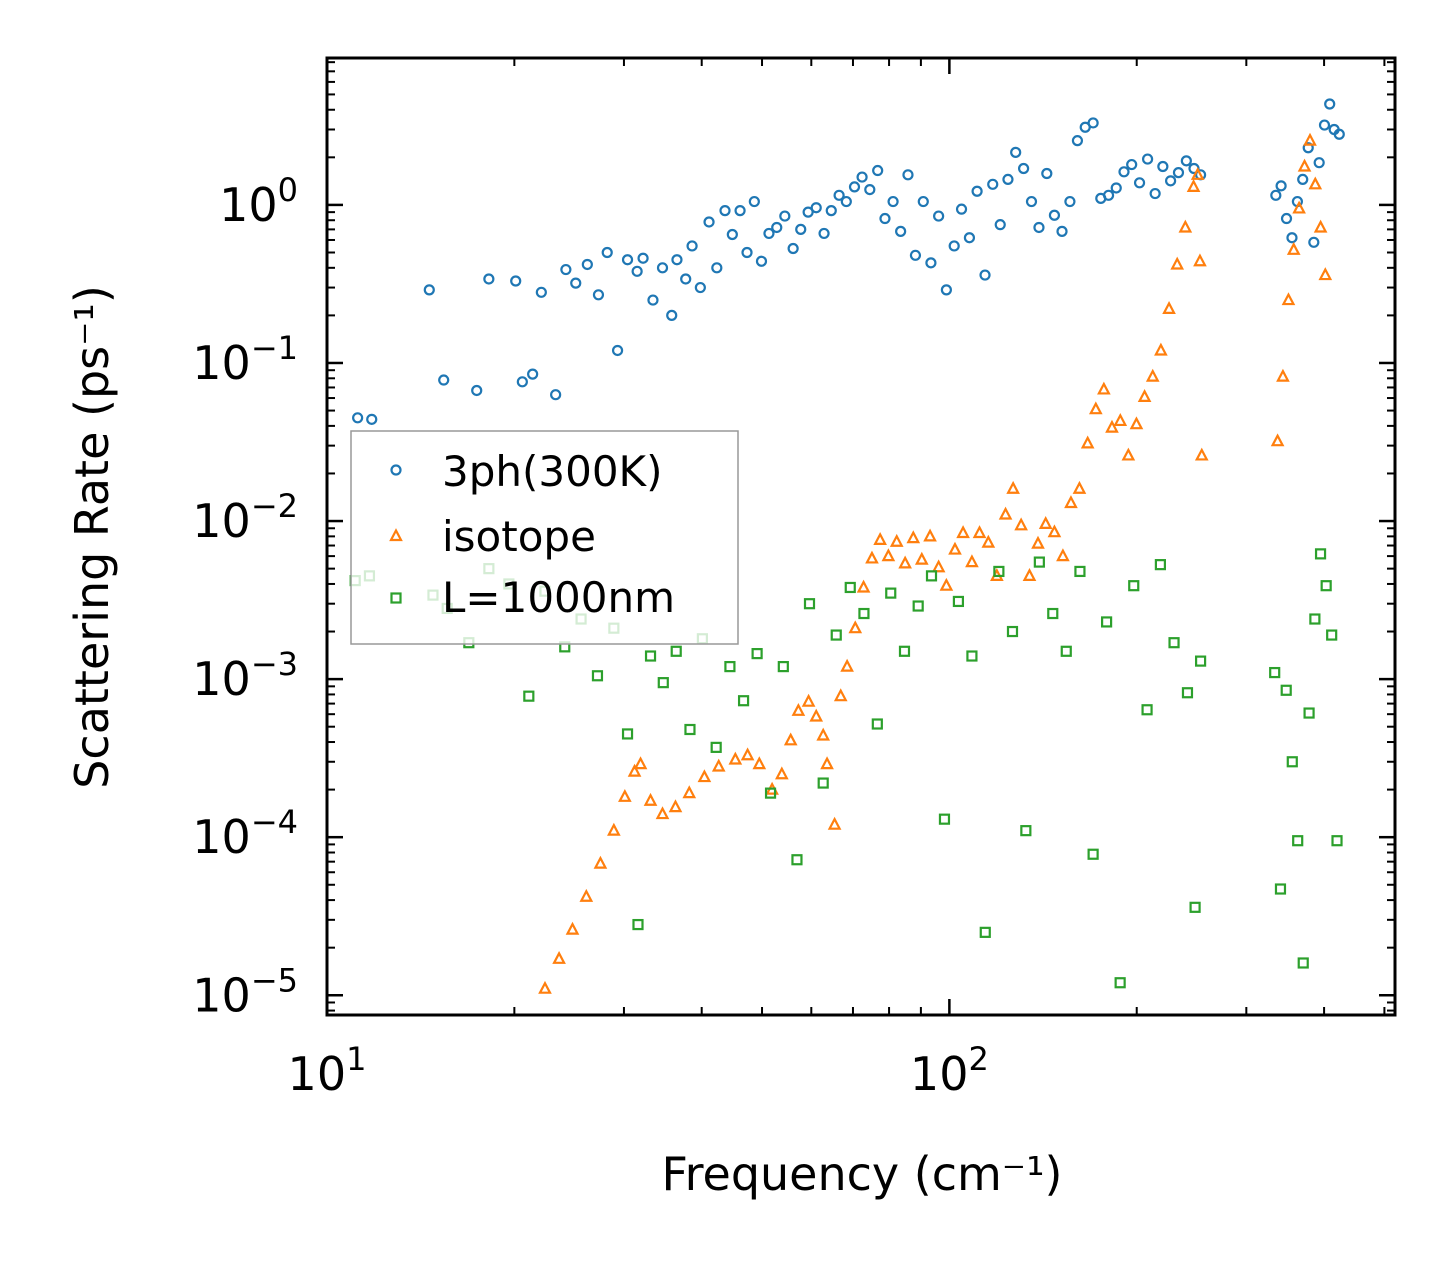  I want to click on tick-exponent: 2, so click(978, 1059).